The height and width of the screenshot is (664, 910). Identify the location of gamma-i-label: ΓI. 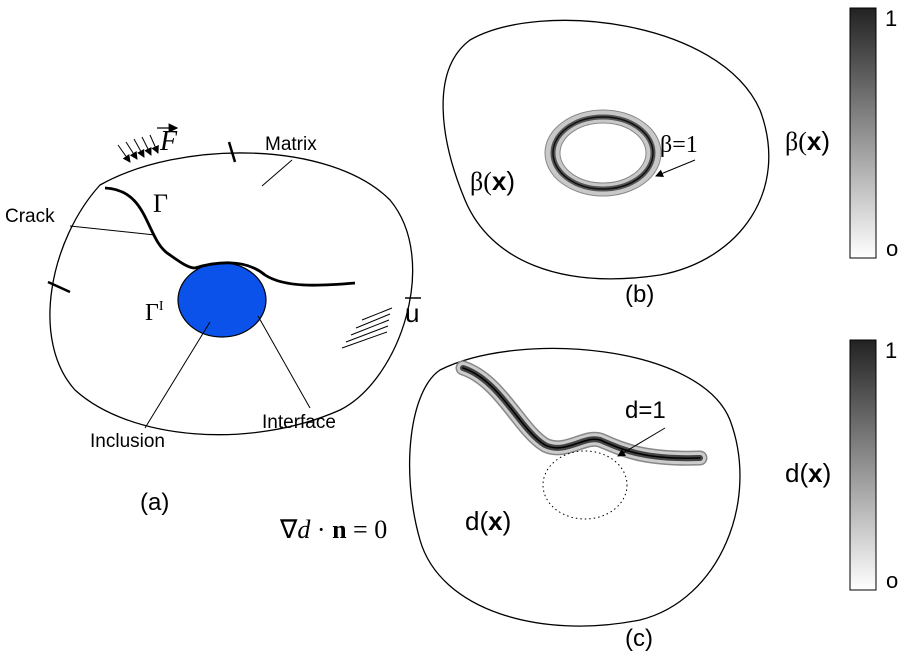
(154, 312).